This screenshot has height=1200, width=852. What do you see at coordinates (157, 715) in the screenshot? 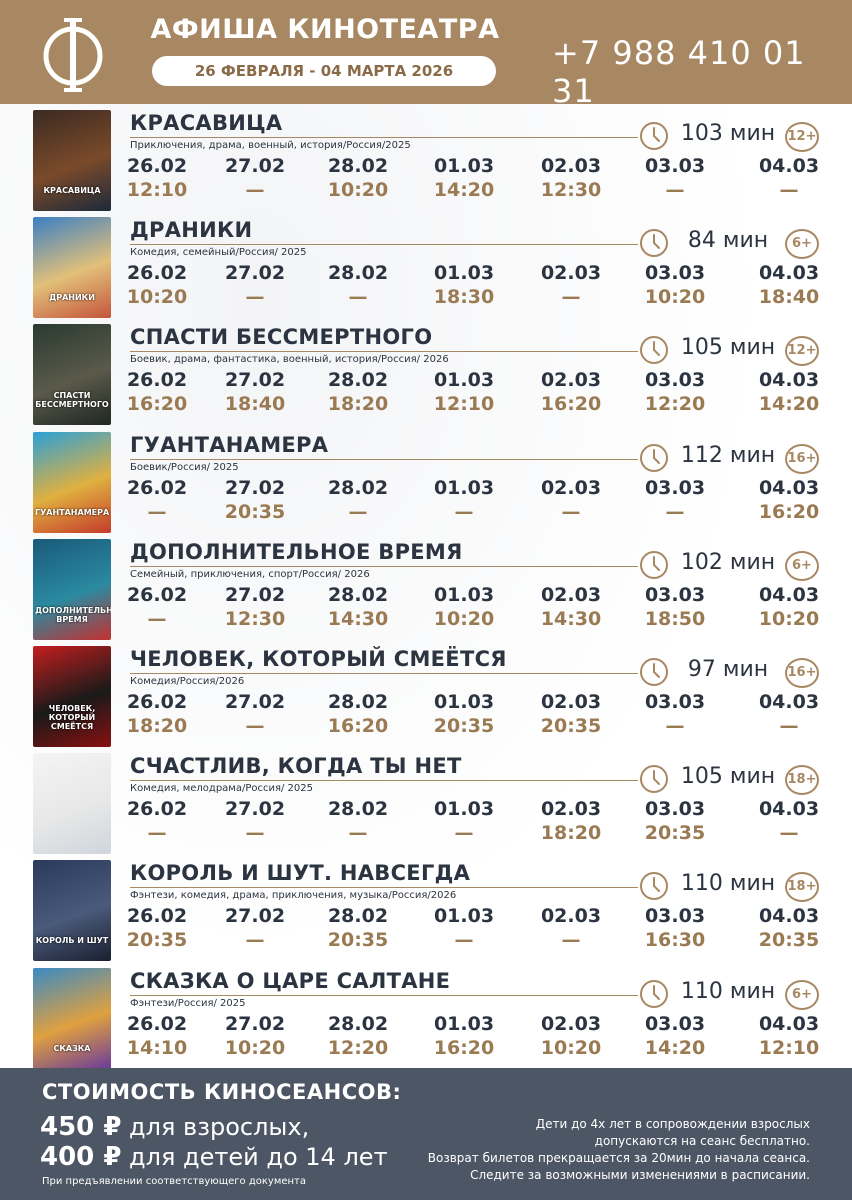
I see `showtime-cell: 26.02 18:20` at bounding box center [157, 715].